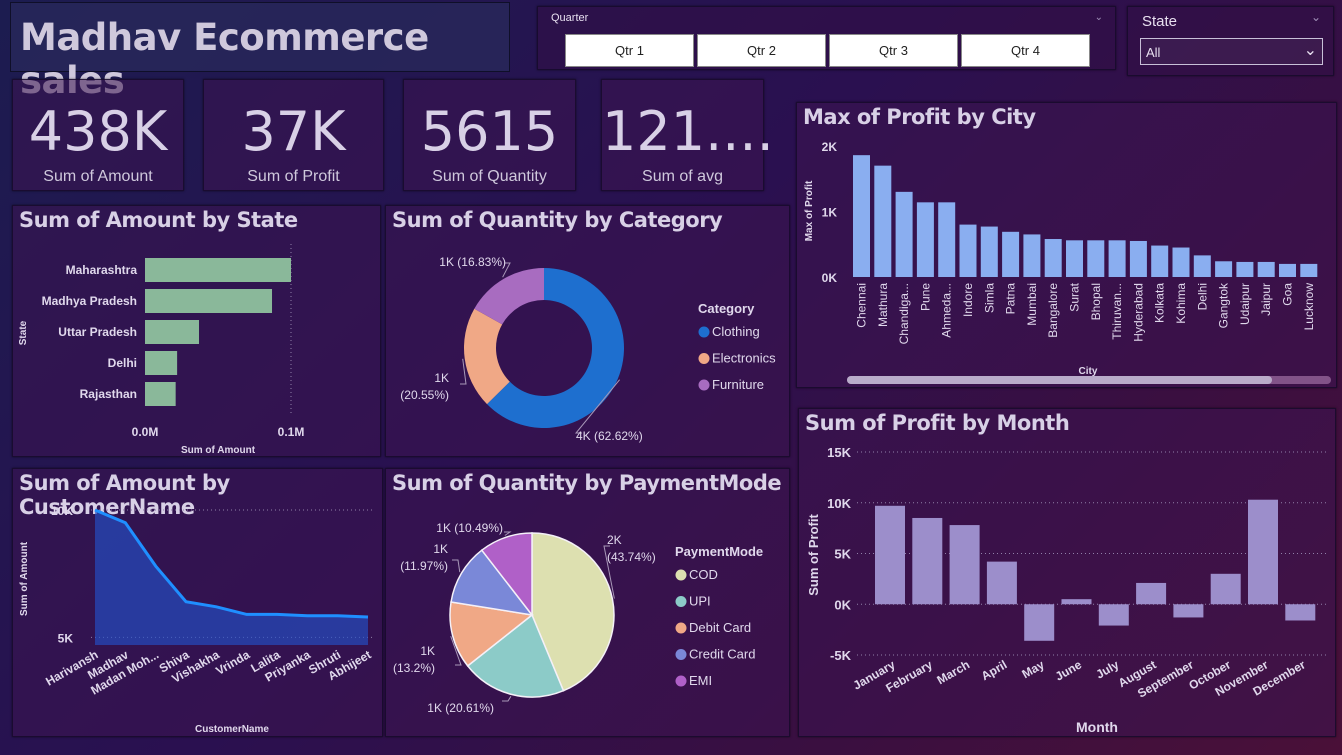 The width and height of the screenshot is (1342, 755). I want to click on chart-title: Sum of Quantity by Category, so click(557, 220).